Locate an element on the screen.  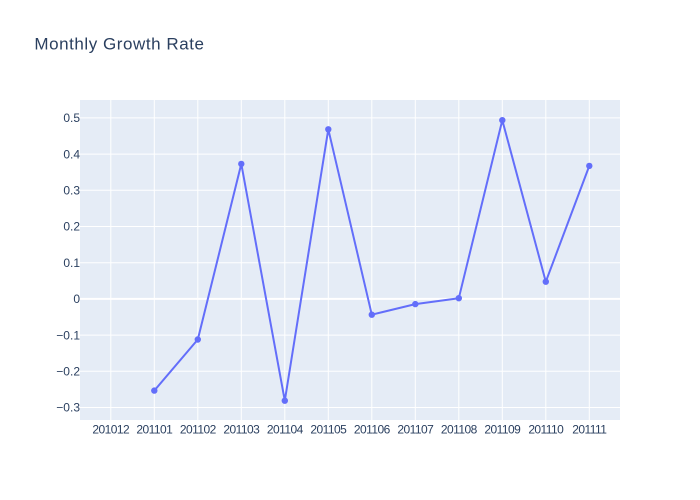
svg-text: 0.5 is located at coordinates (71, 118).